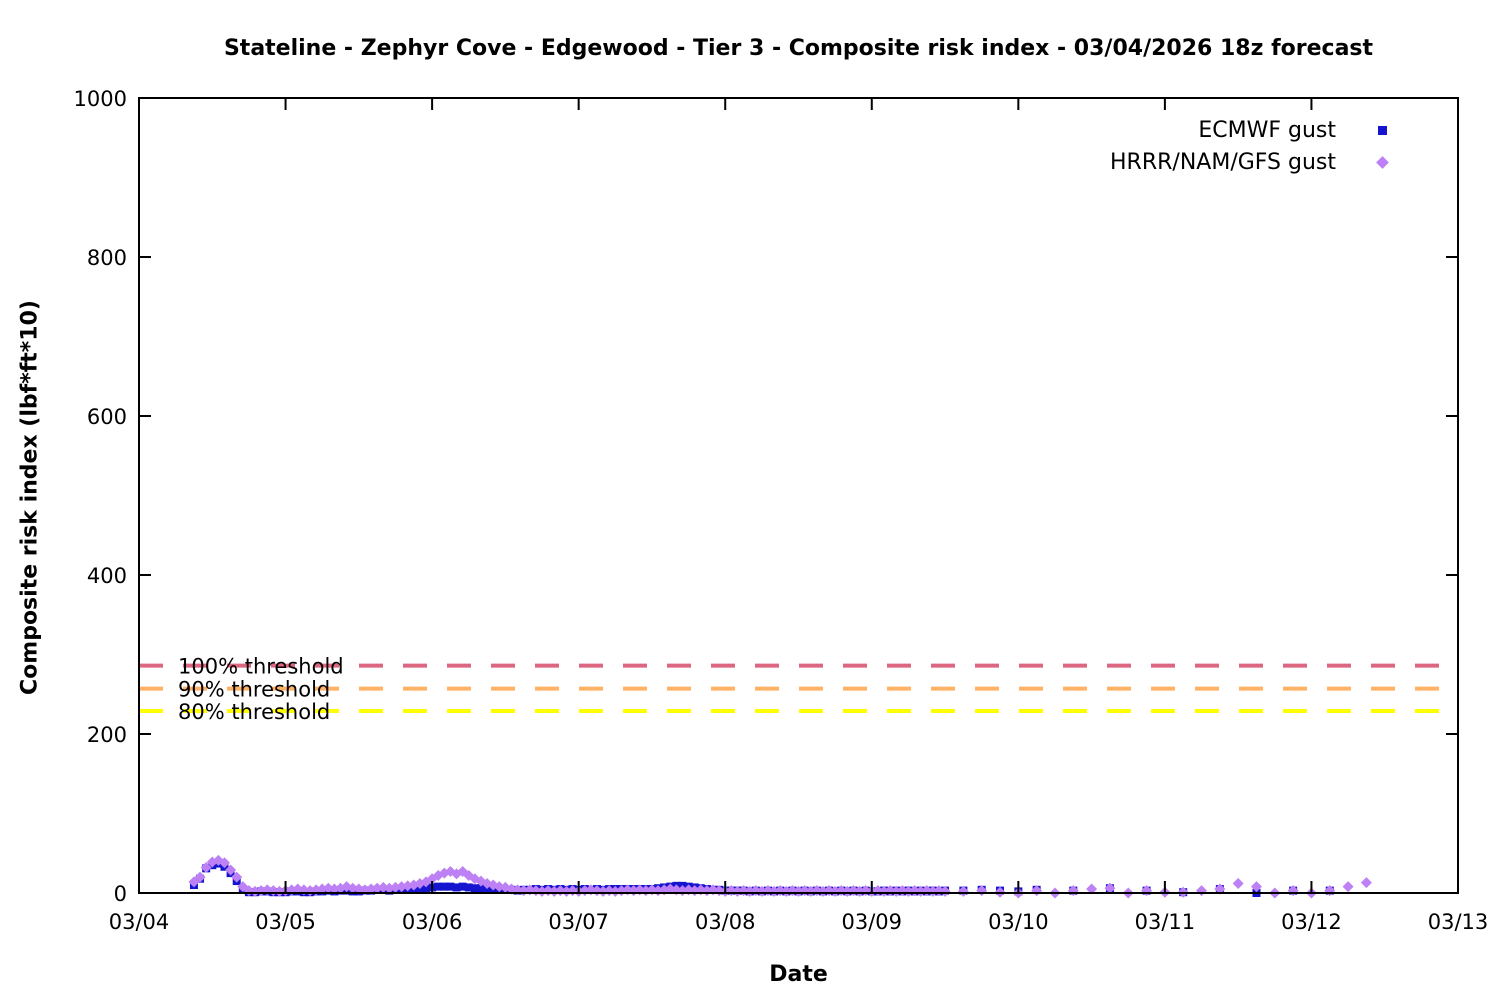 Image resolution: width=1500 pixels, height=1000 pixels. I want to click on threshold-label-100: 100% threshold, so click(261, 667).